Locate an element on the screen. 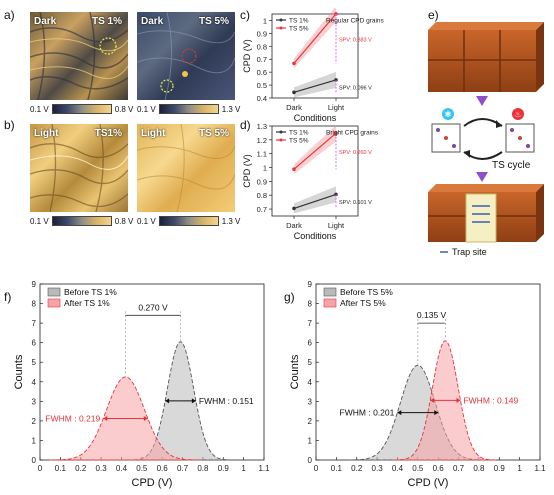 The image size is (554, 495). chart-title: Bright CPD grains is located at coordinates (352, 133).